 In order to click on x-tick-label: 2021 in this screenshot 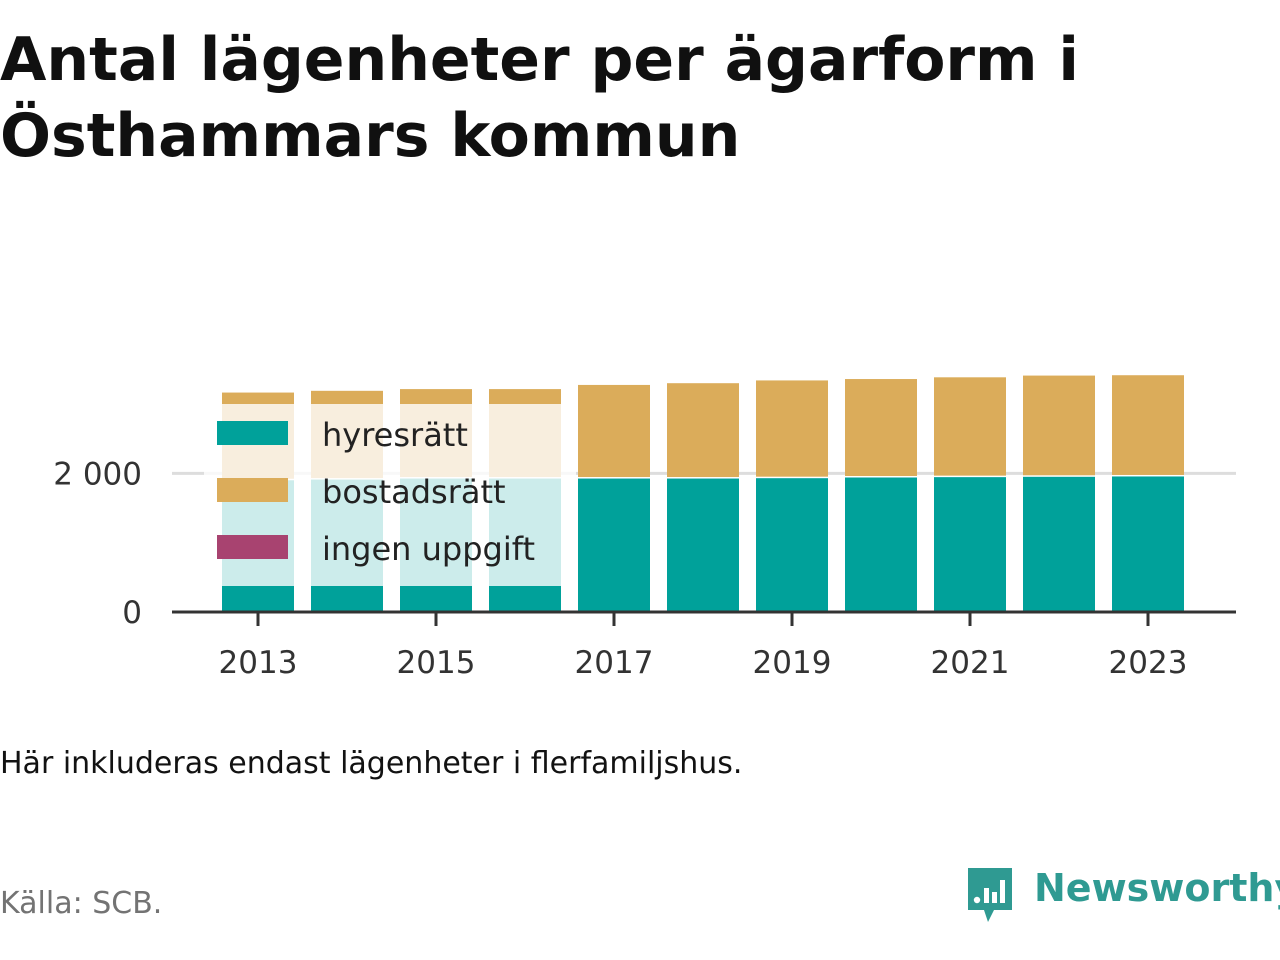, I will do `click(970, 663)`.